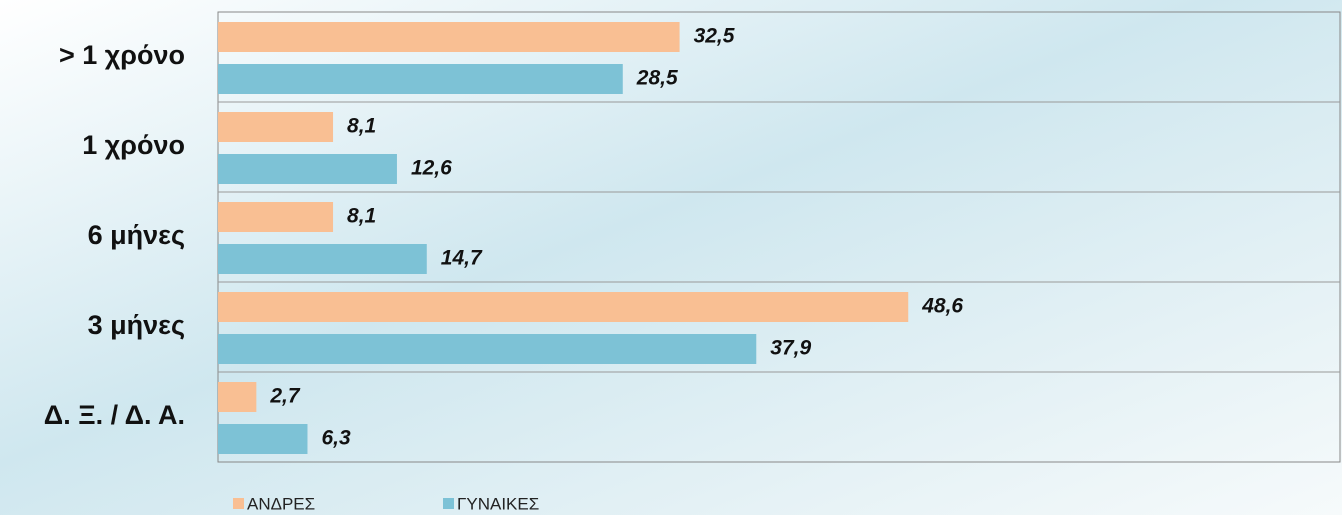 This screenshot has height=515, width=1342. What do you see at coordinates (281, 503) in the screenshot?
I see `legend-label: ΑΝΔΡΕΣ` at bounding box center [281, 503].